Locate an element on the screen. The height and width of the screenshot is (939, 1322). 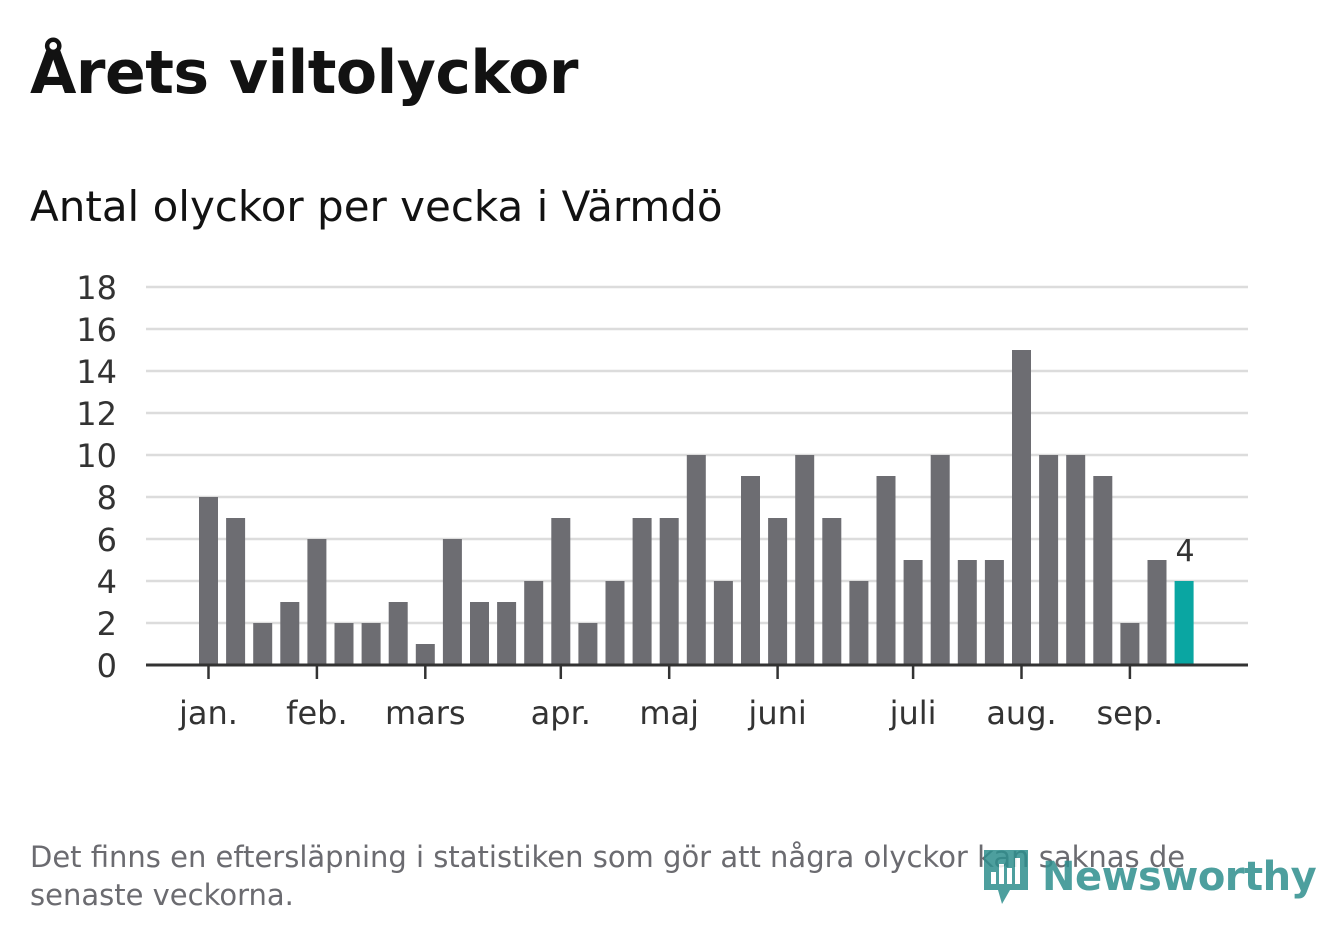
x-tick-label: jan. is located at coordinates (208, 713).